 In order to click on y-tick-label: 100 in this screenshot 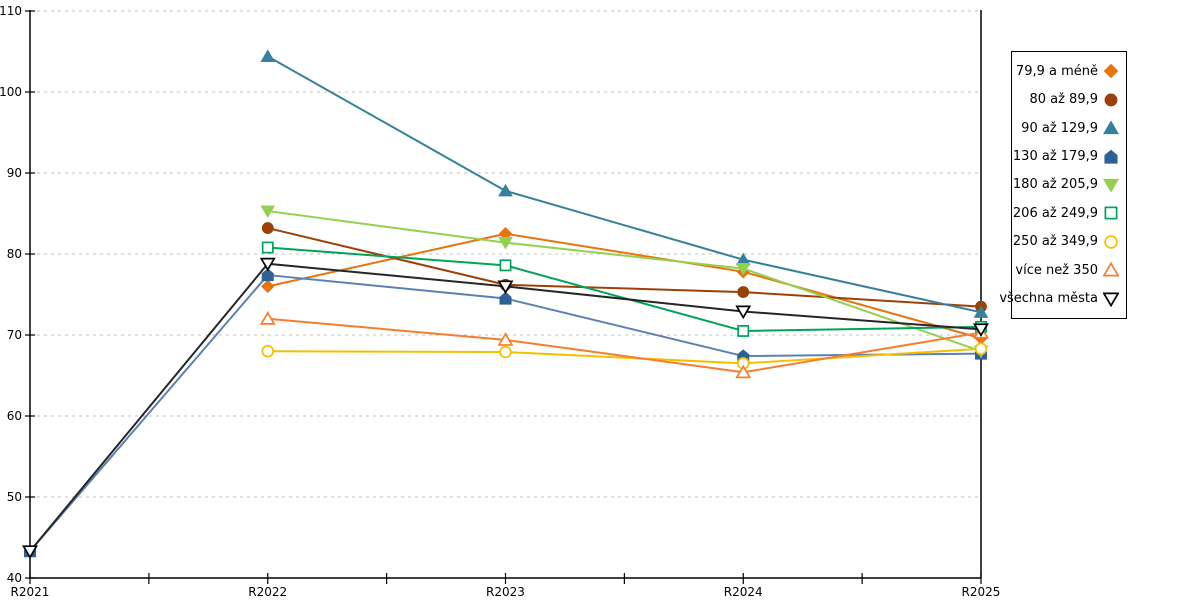, I will do `click(11, 92)`.